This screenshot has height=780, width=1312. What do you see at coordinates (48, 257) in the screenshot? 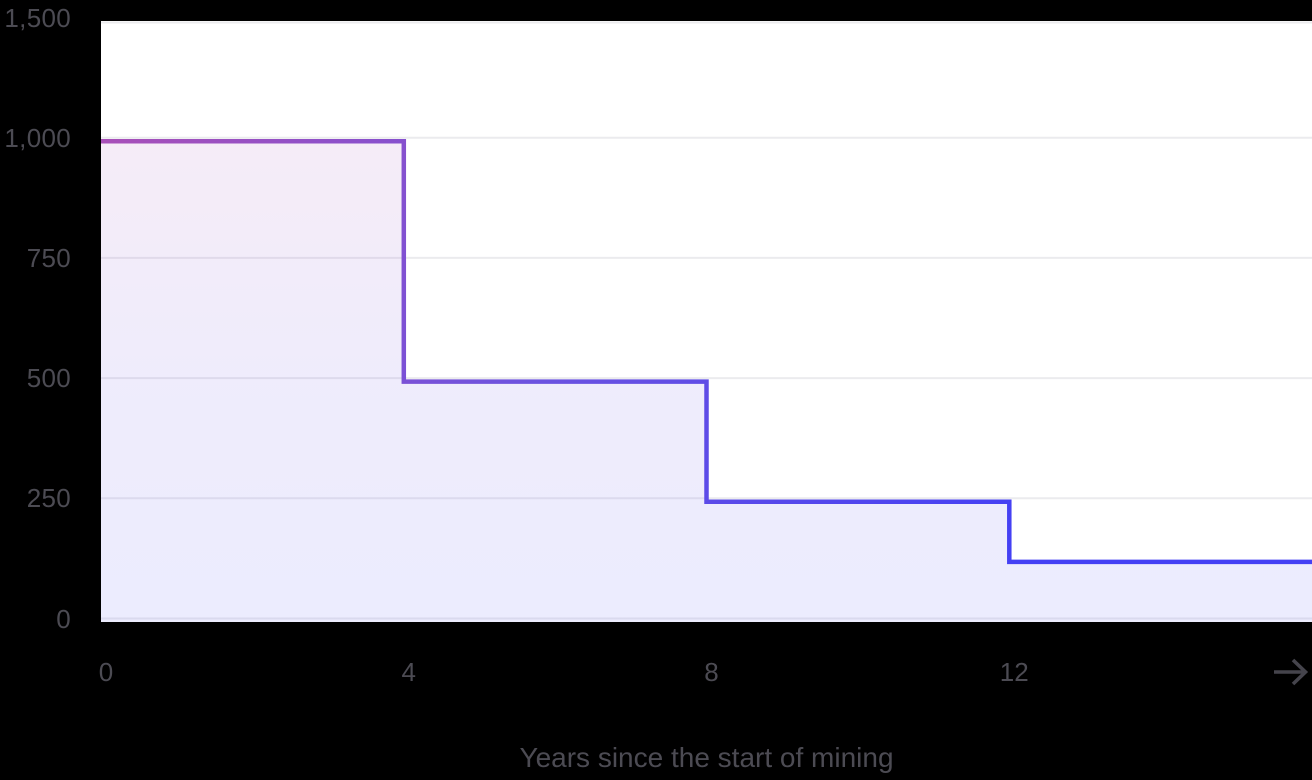
I see `y-axis-tick-label: 750` at bounding box center [48, 257].